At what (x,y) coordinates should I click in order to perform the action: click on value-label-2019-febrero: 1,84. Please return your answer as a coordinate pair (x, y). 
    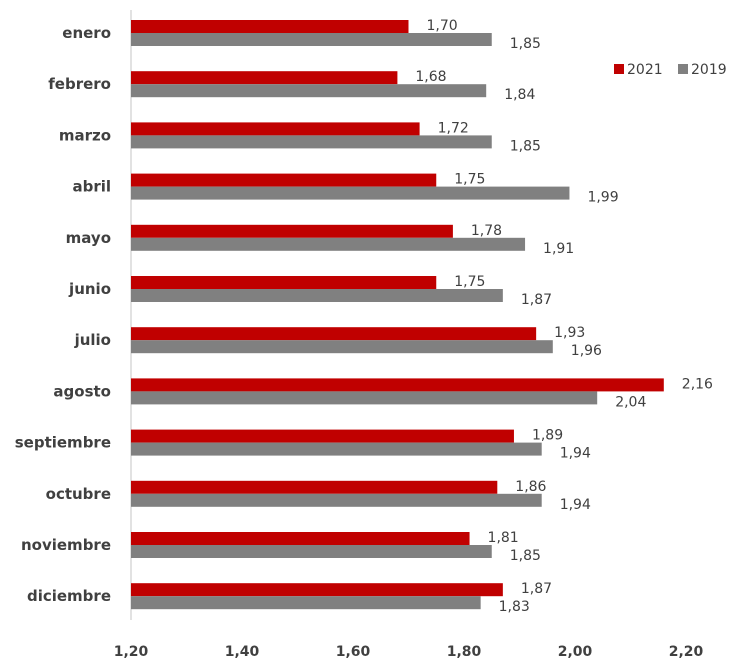
    Looking at the image, I should click on (519, 95).